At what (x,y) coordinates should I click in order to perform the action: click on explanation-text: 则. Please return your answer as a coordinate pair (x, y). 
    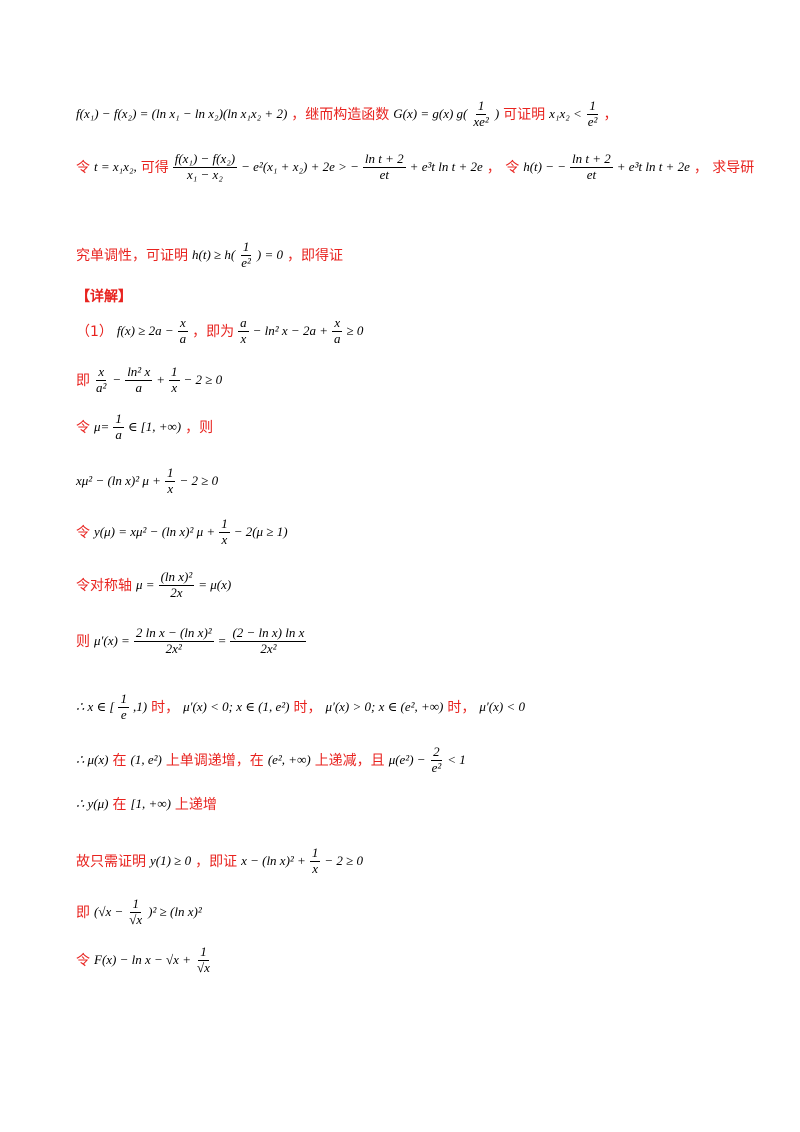
    Looking at the image, I should click on (83, 642).